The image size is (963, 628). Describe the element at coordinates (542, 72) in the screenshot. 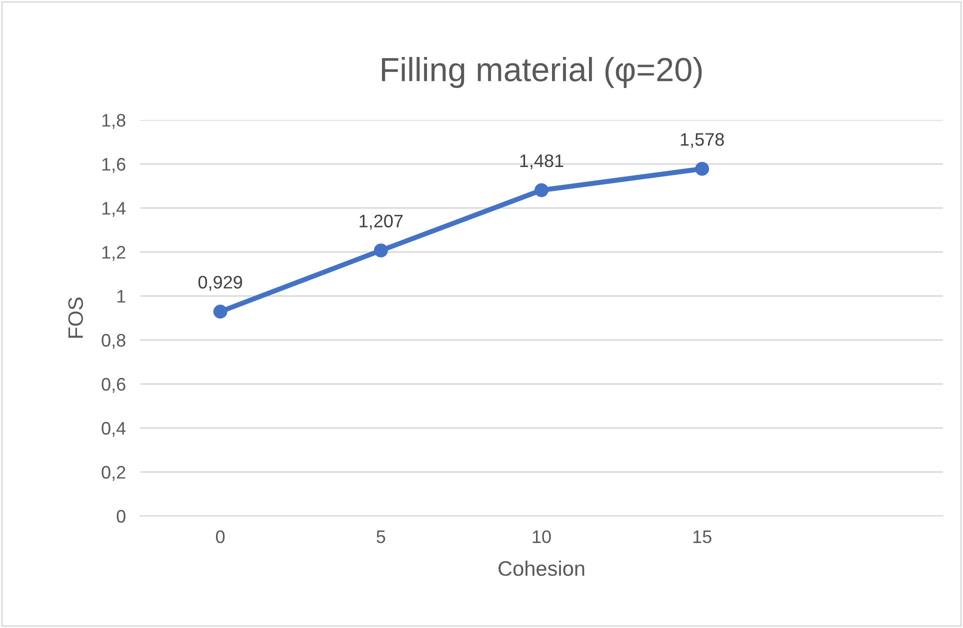

I see `chart-title: Filling material (φ=20)` at that location.